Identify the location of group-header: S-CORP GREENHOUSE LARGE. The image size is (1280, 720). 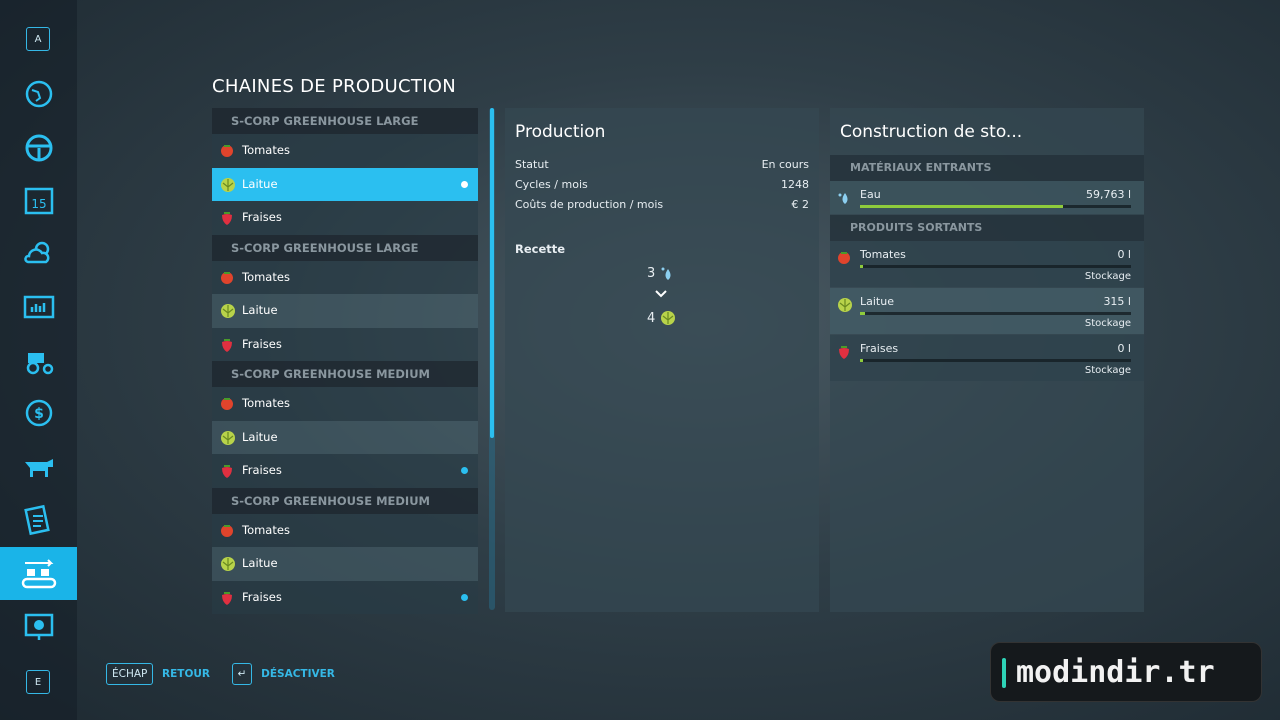
(345, 247).